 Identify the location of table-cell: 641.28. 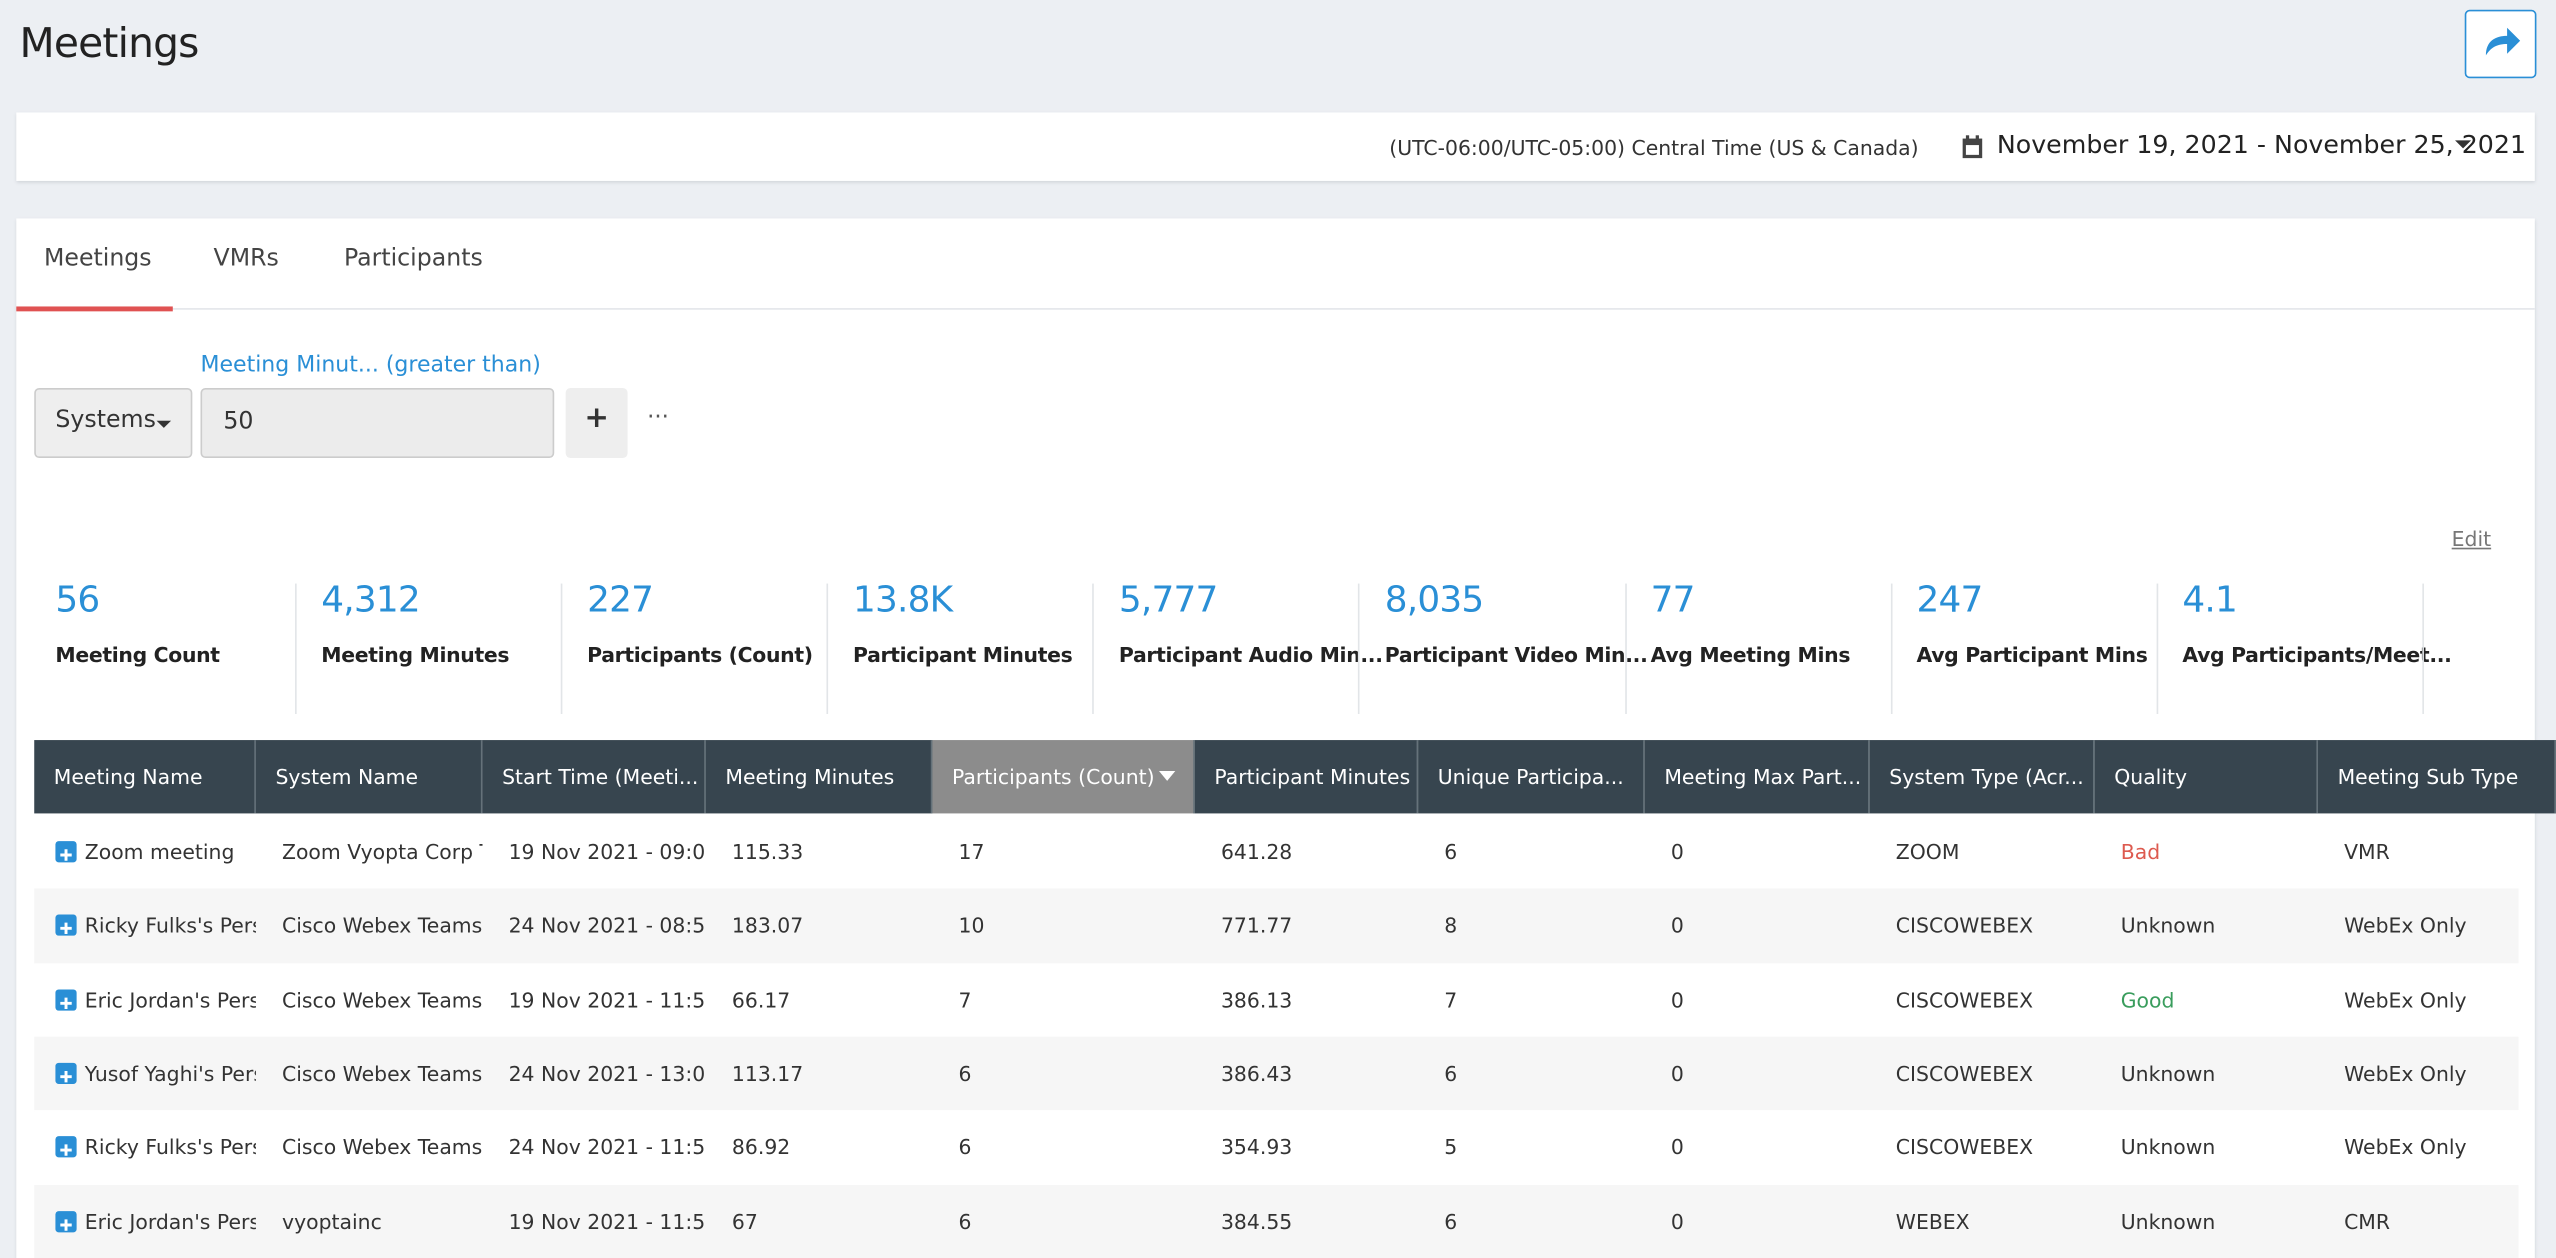
(1256, 851).